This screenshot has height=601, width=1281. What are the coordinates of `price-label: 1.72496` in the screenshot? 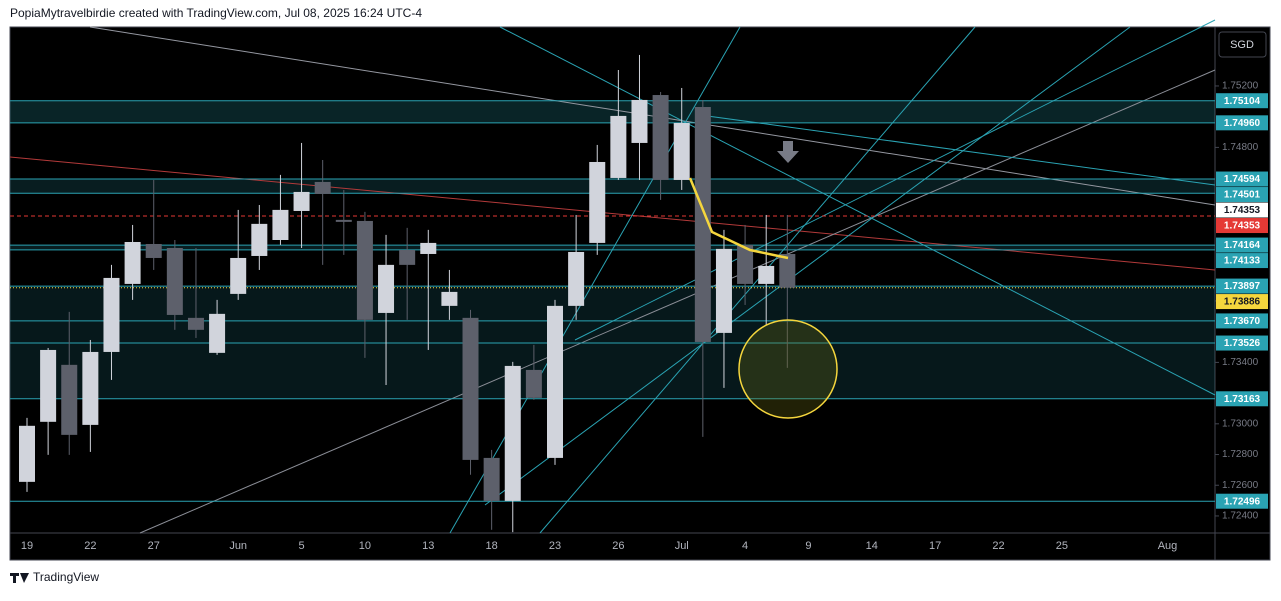 It's located at (1242, 501).